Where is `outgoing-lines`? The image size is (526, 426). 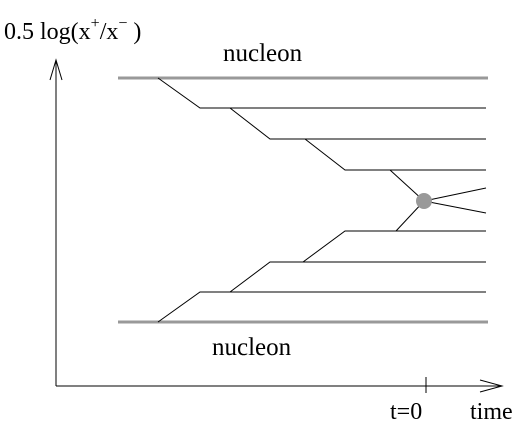
outgoing-lines is located at coordinates (455, 200).